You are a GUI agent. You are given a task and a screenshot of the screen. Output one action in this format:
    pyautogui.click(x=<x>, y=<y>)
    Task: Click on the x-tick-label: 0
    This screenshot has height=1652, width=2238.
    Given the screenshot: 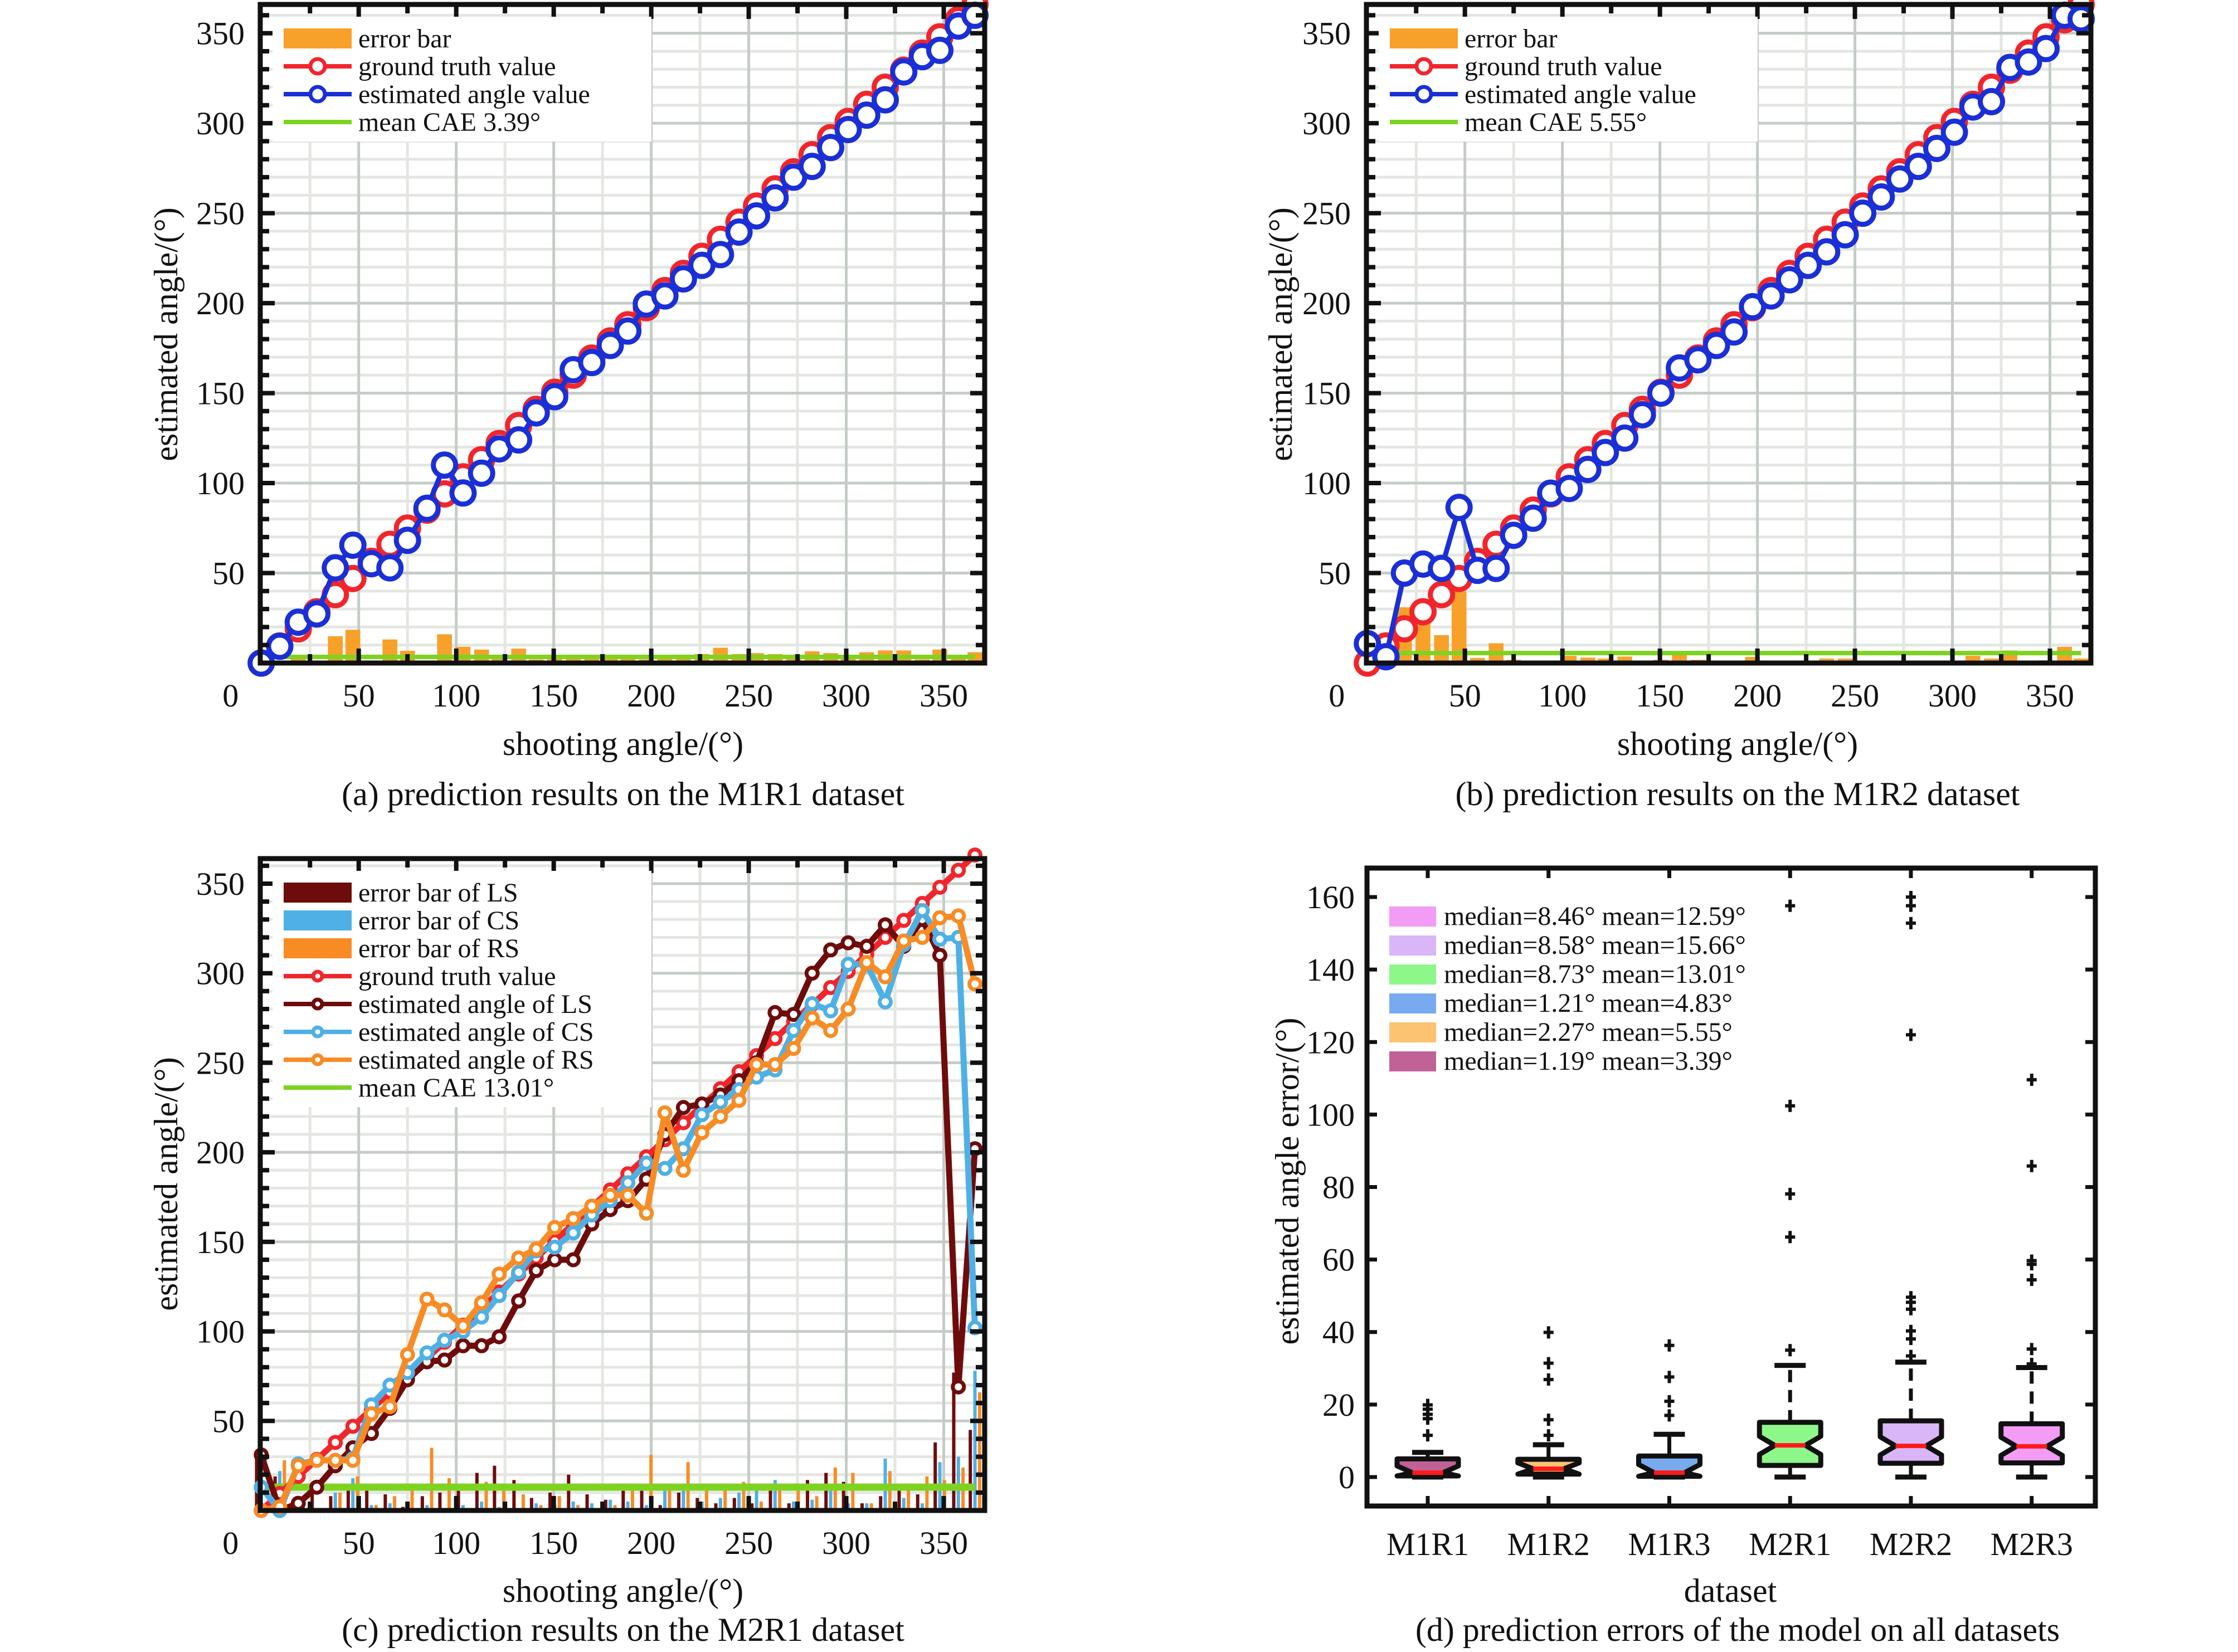 What is the action you would take?
    pyautogui.click(x=230, y=1543)
    